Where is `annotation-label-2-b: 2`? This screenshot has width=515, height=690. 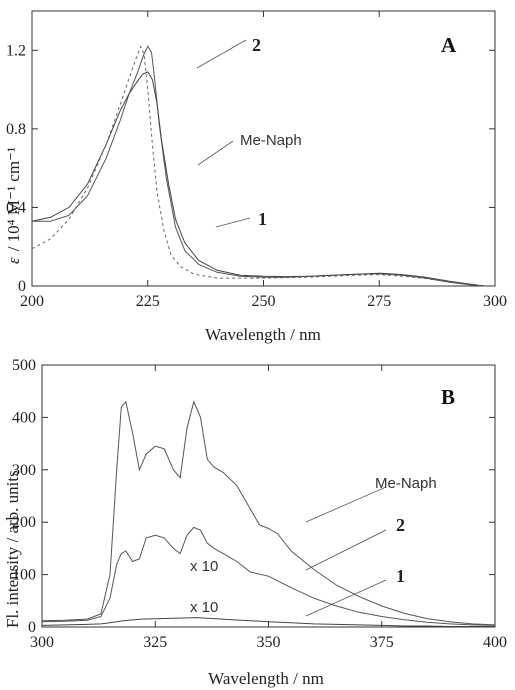
annotation-label-2-b: 2 is located at coordinates (400, 525).